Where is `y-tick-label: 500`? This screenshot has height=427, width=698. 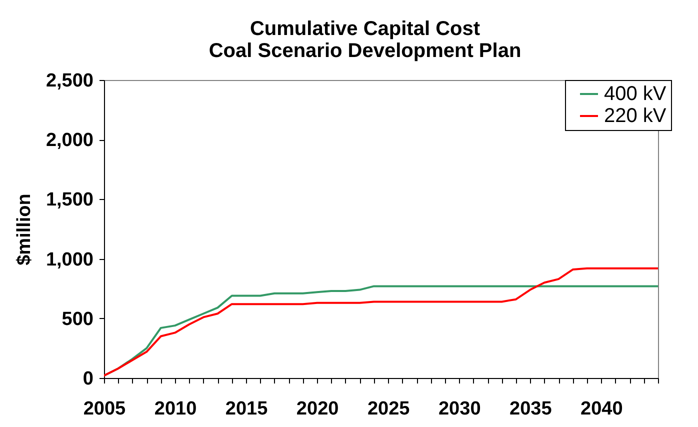 y-tick-label: 500 is located at coordinates (78, 319).